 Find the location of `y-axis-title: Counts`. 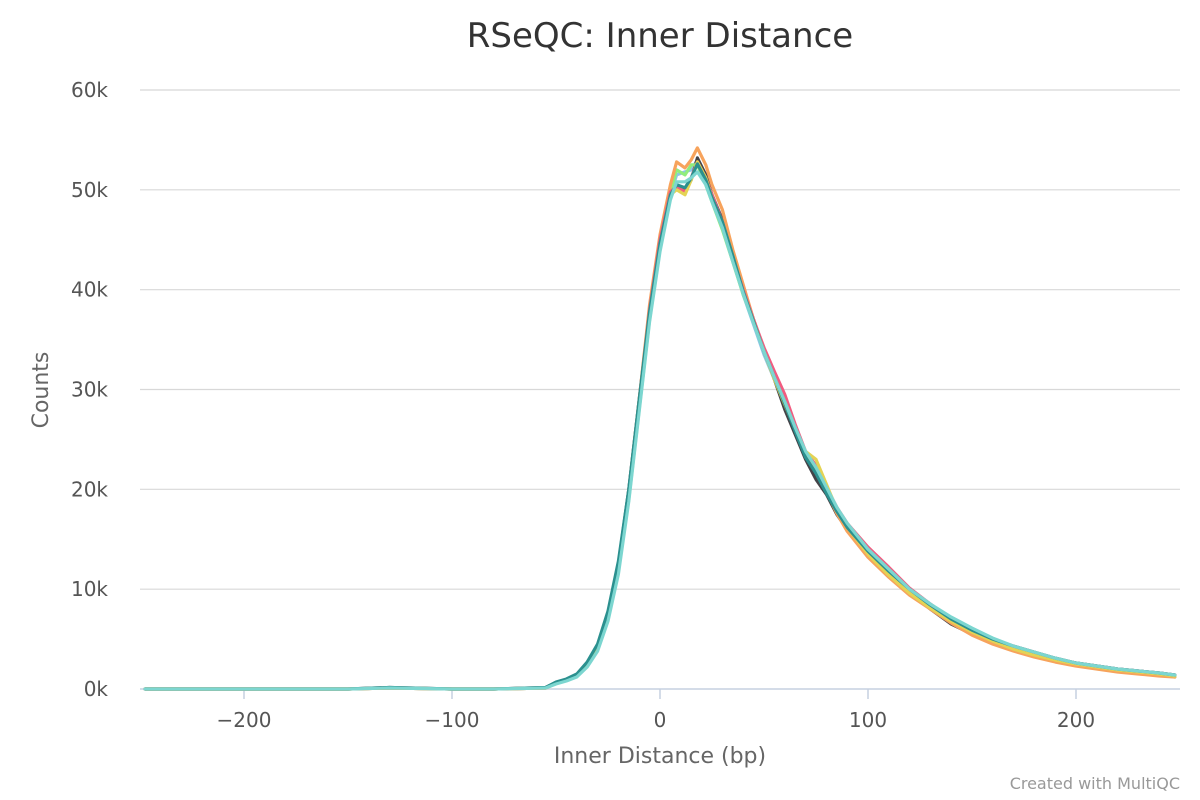

y-axis-title: Counts is located at coordinates (41, 390).